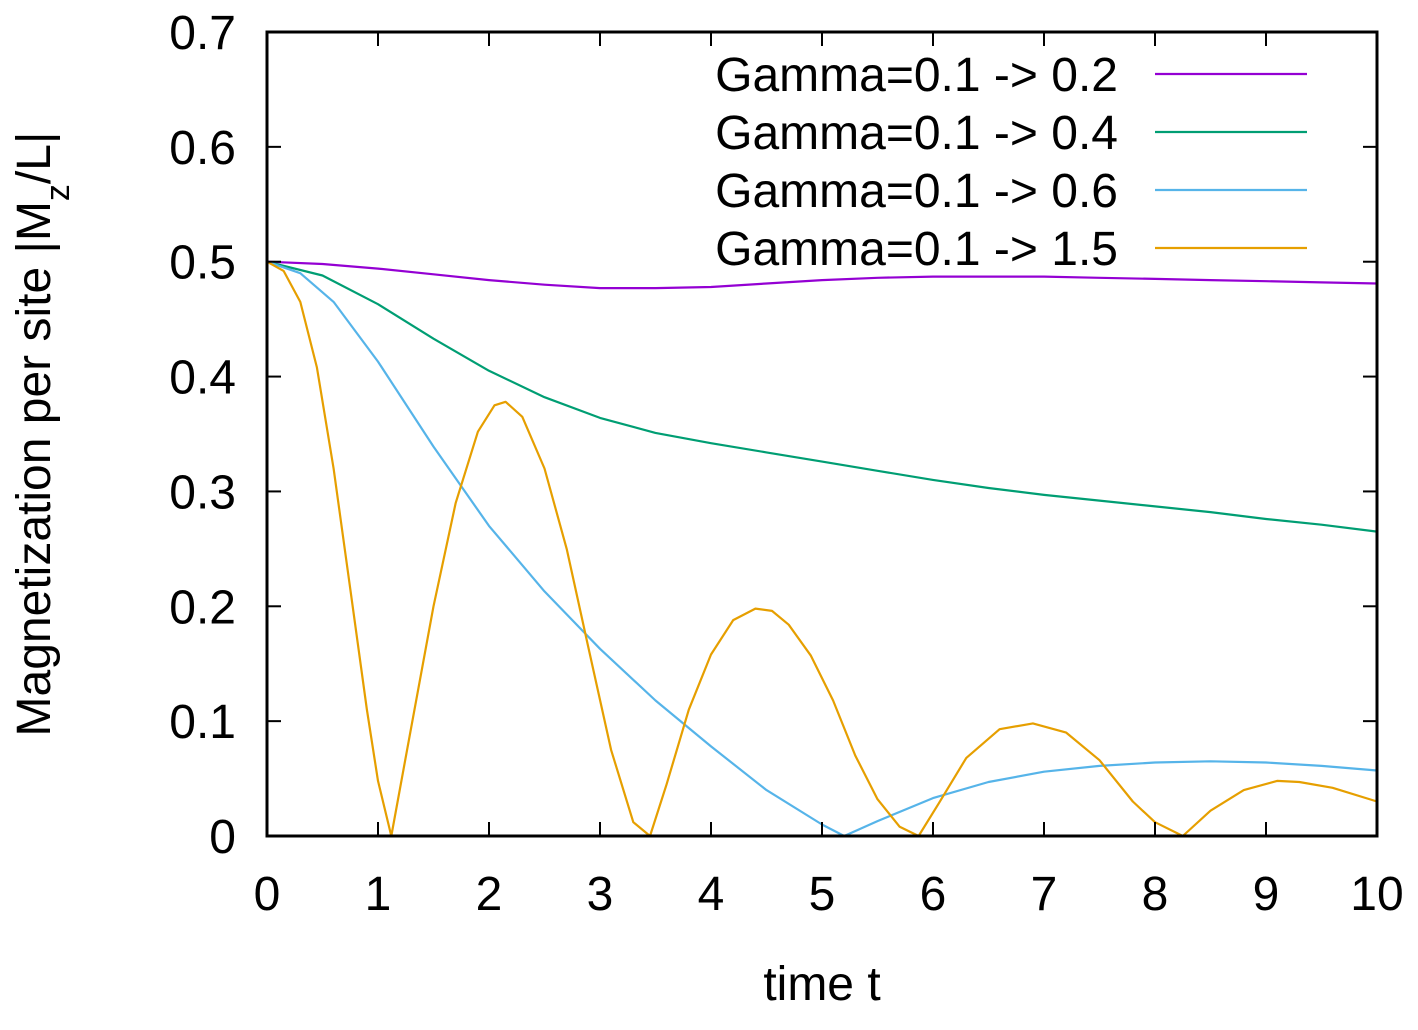 The width and height of the screenshot is (1418, 1030). What do you see at coordinates (202, 607) in the screenshot?
I see `y-tick-label-2: 0.2` at bounding box center [202, 607].